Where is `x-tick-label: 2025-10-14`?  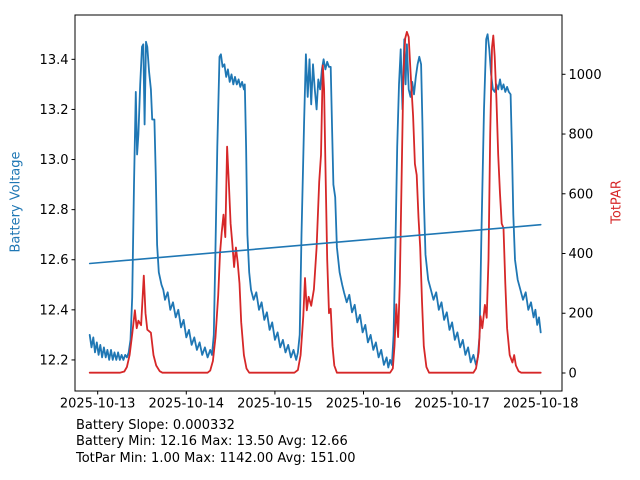 x-tick-label: 2025-10-14 is located at coordinates (187, 404).